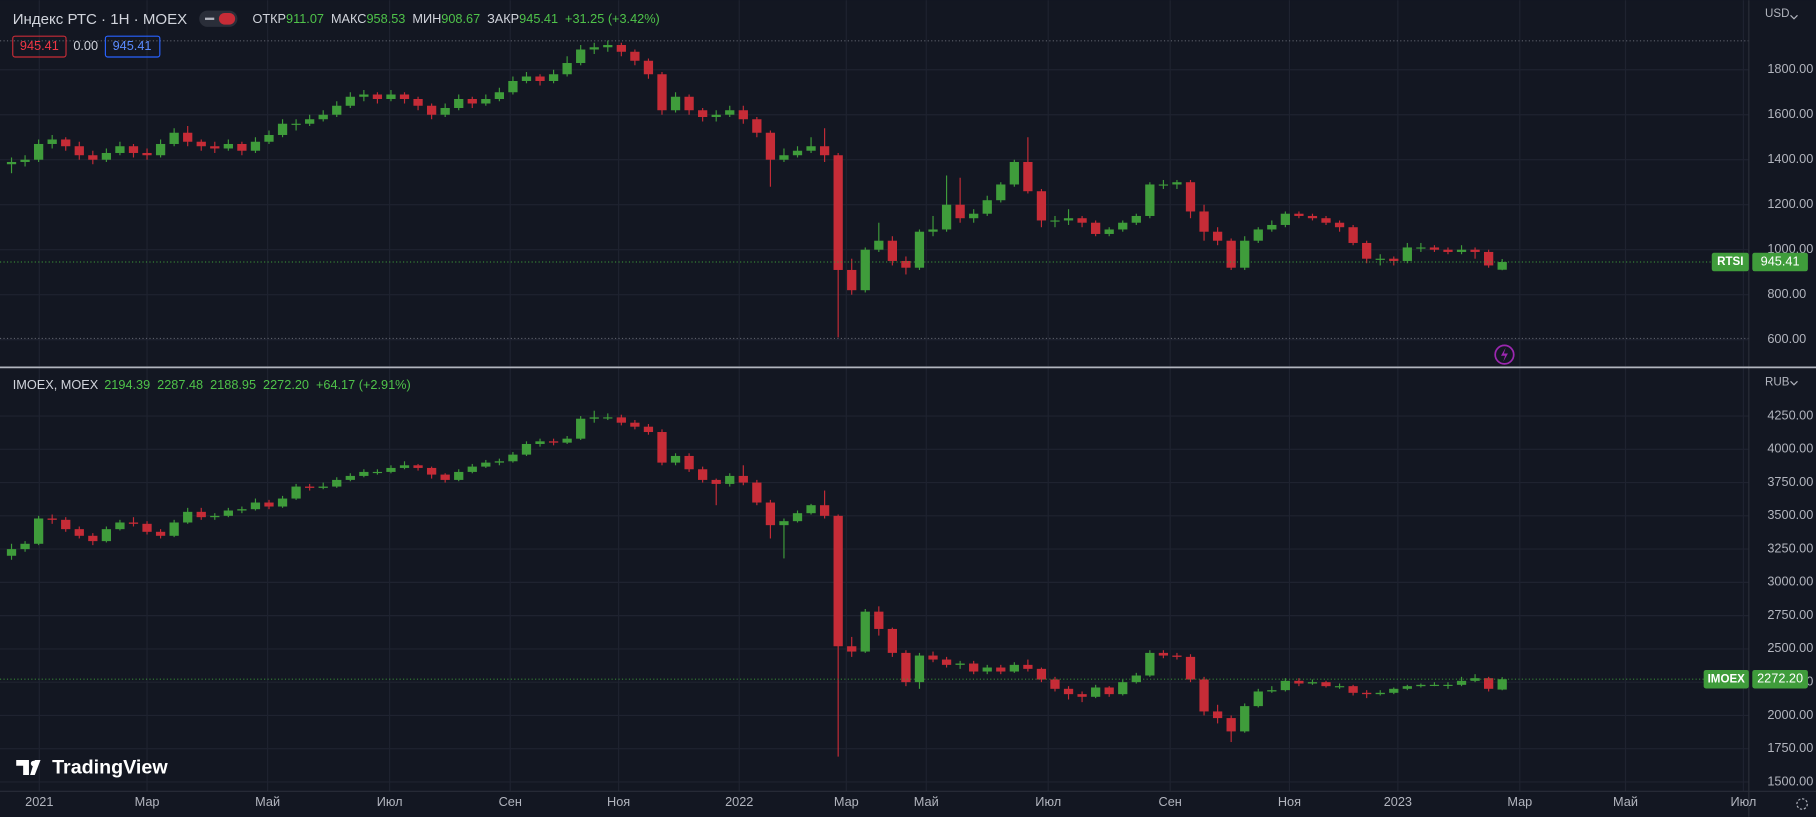 The image size is (1816, 817). I want to click on x-tick-label: Мар, so click(846, 801).